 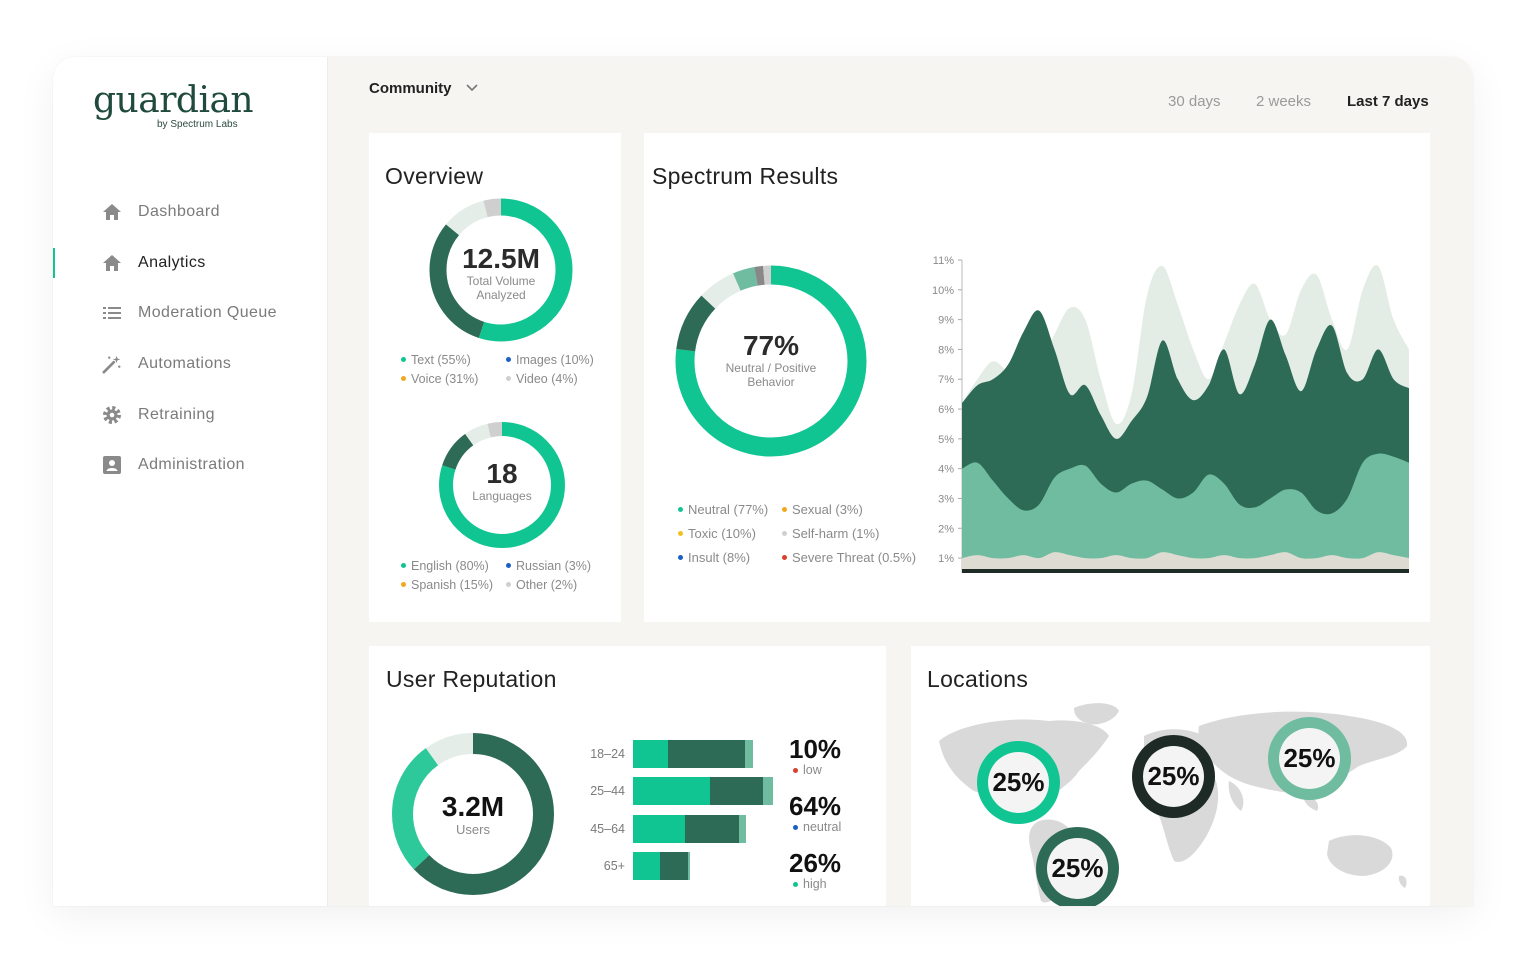 I want to click on sidebar-item-automations: Automations, so click(x=190, y=364).